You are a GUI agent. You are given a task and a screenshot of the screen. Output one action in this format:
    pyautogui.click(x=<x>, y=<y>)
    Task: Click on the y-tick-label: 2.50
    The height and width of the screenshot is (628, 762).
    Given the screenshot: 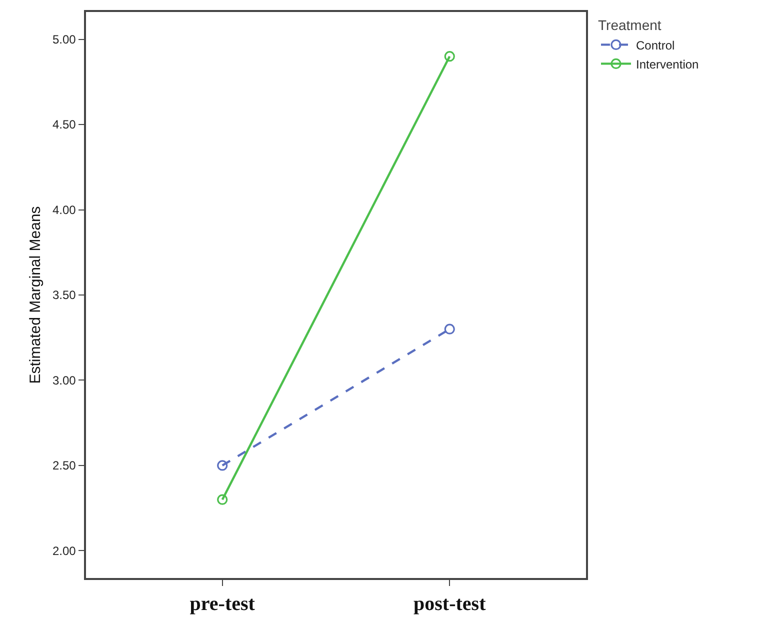 What is the action you would take?
    pyautogui.click(x=64, y=465)
    